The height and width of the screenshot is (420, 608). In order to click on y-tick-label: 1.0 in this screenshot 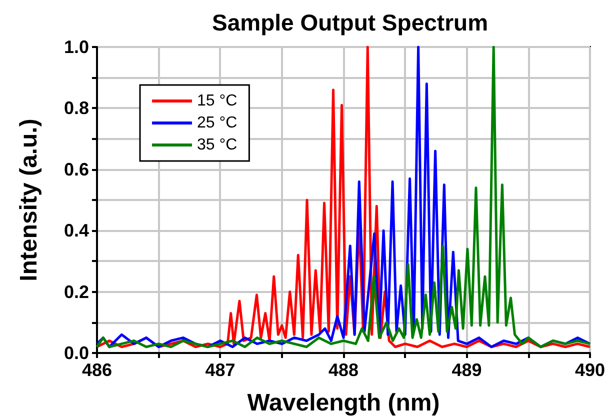, I will do `click(76, 47)`.